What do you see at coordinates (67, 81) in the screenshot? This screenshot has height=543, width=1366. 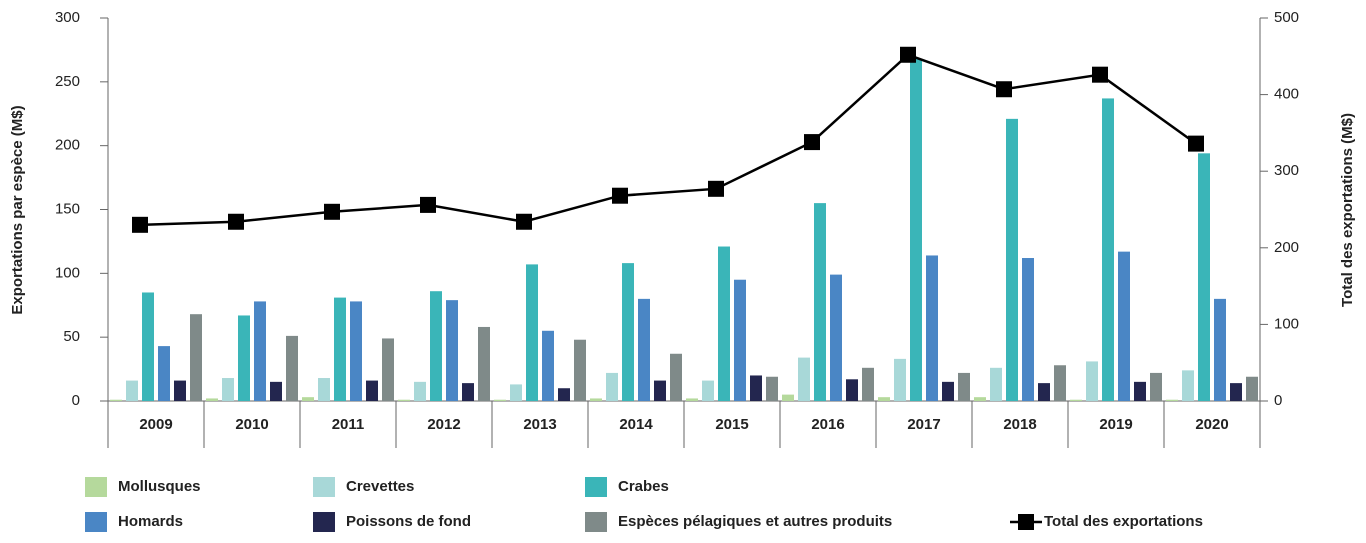 I see `y-tick-label: 250` at bounding box center [67, 81].